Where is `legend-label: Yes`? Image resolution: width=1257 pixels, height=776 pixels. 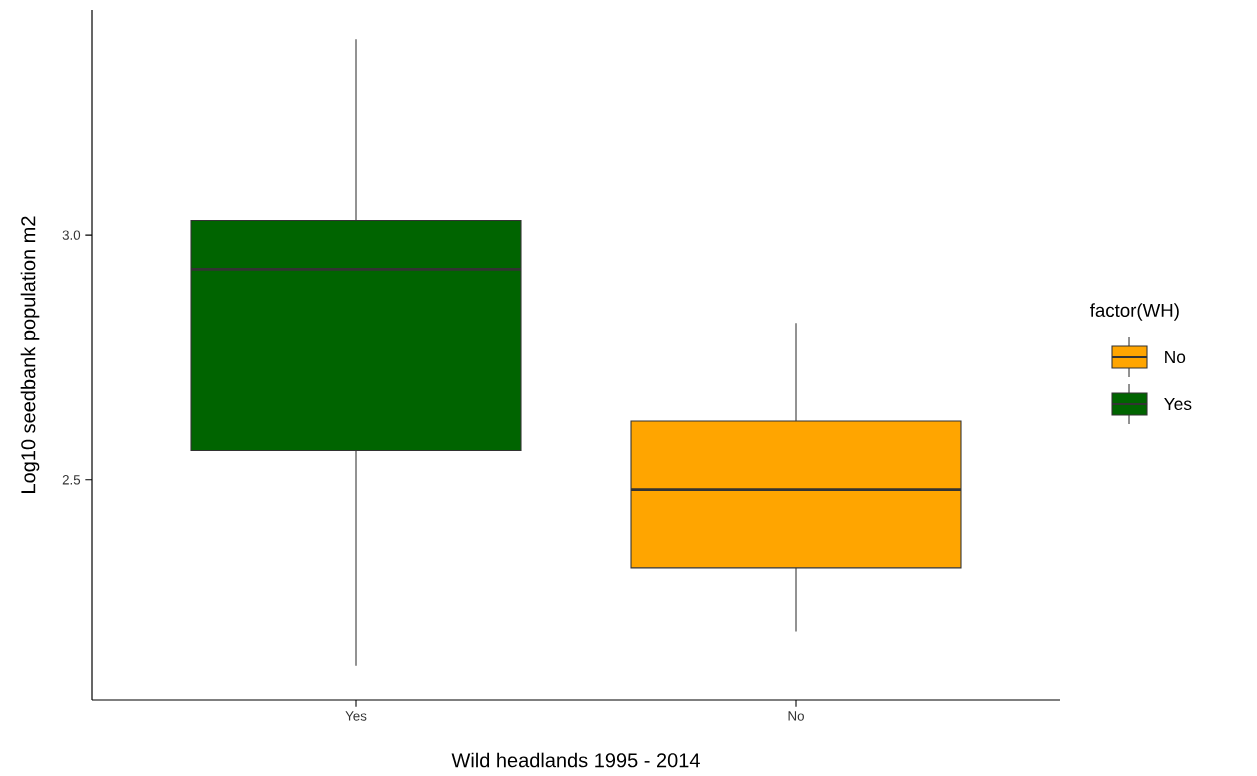
legend-label: Yes is located at coordinates (1178, 404).